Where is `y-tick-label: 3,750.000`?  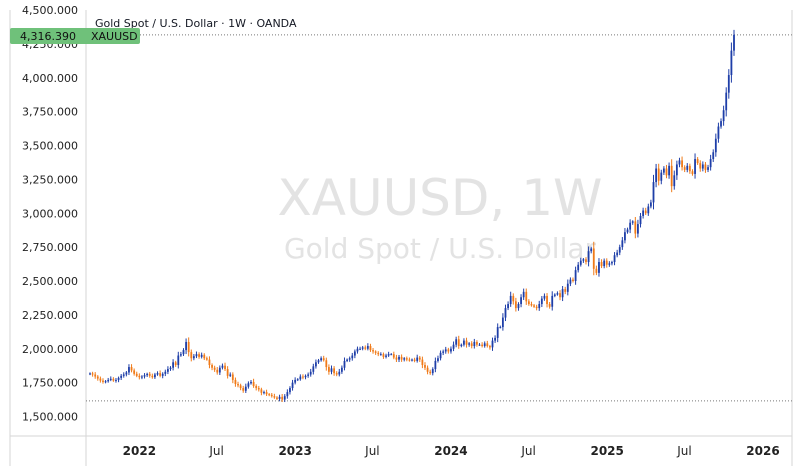
y-tick-label: 3,750.000 is located at coordinates (50, 112).